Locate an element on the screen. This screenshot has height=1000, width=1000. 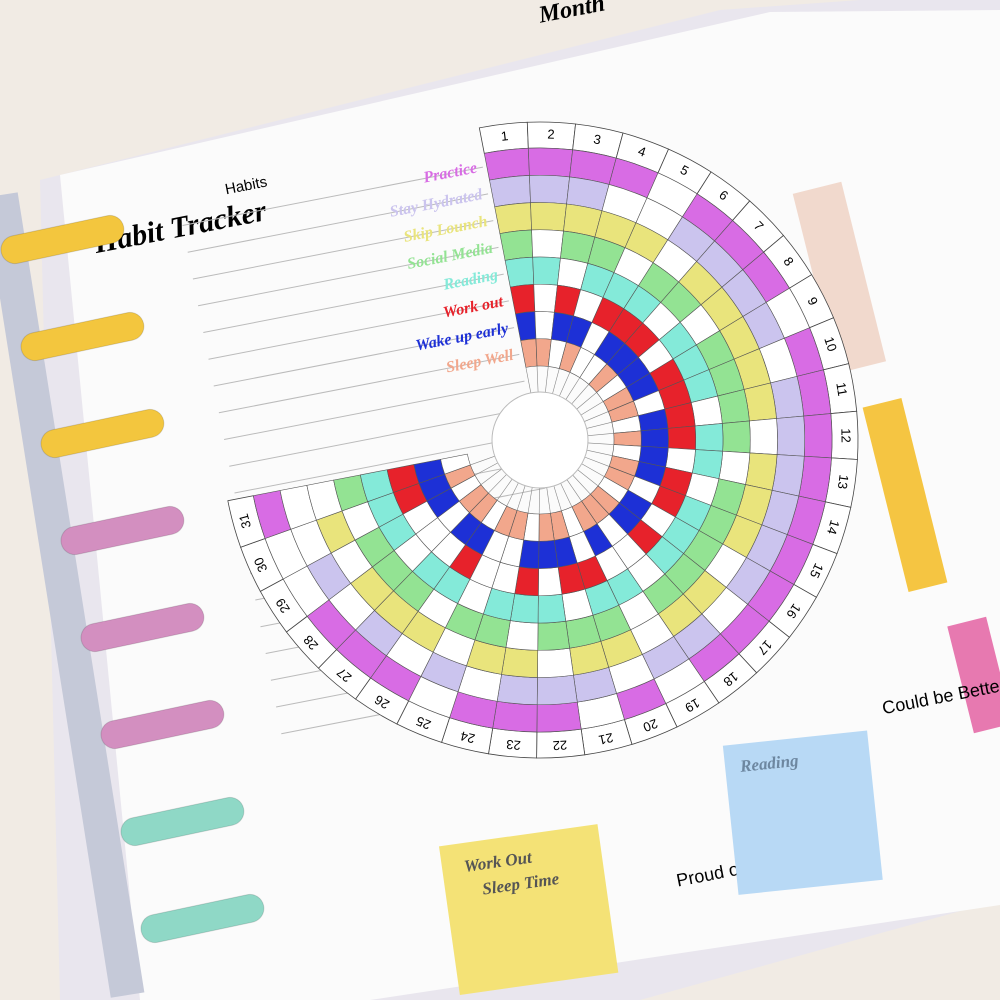
day-number: 24 is located at coordinates (468, 737).